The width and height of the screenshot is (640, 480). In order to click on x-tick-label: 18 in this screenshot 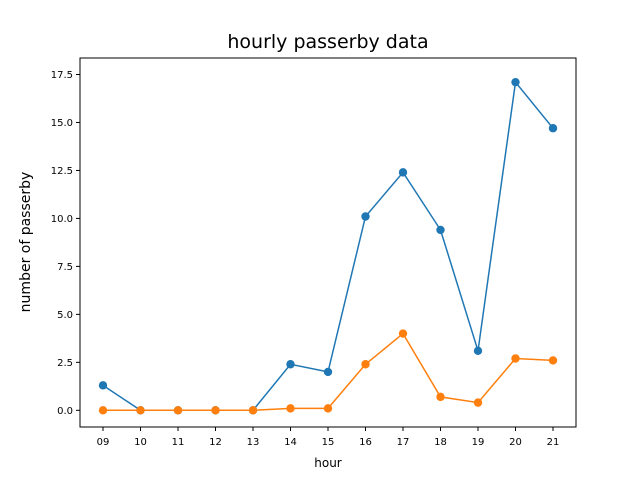, I will do `click(440, 442)`.